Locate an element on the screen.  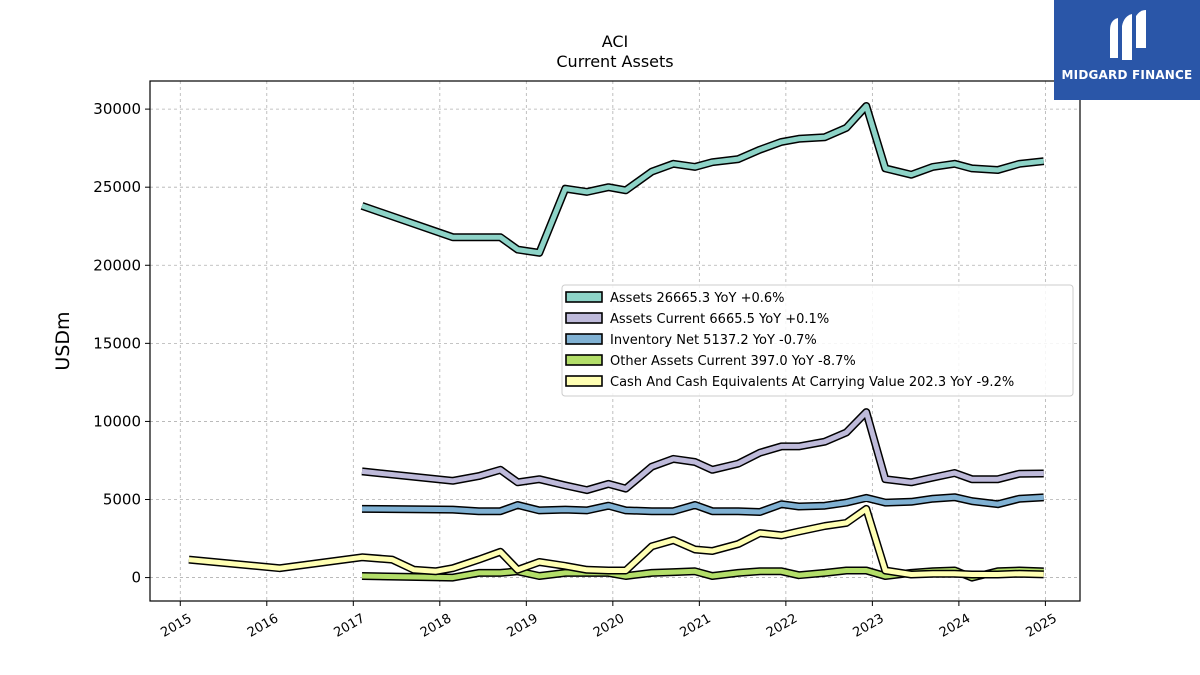
x-tick-label: 2024 is located at coordinates (955, 626).